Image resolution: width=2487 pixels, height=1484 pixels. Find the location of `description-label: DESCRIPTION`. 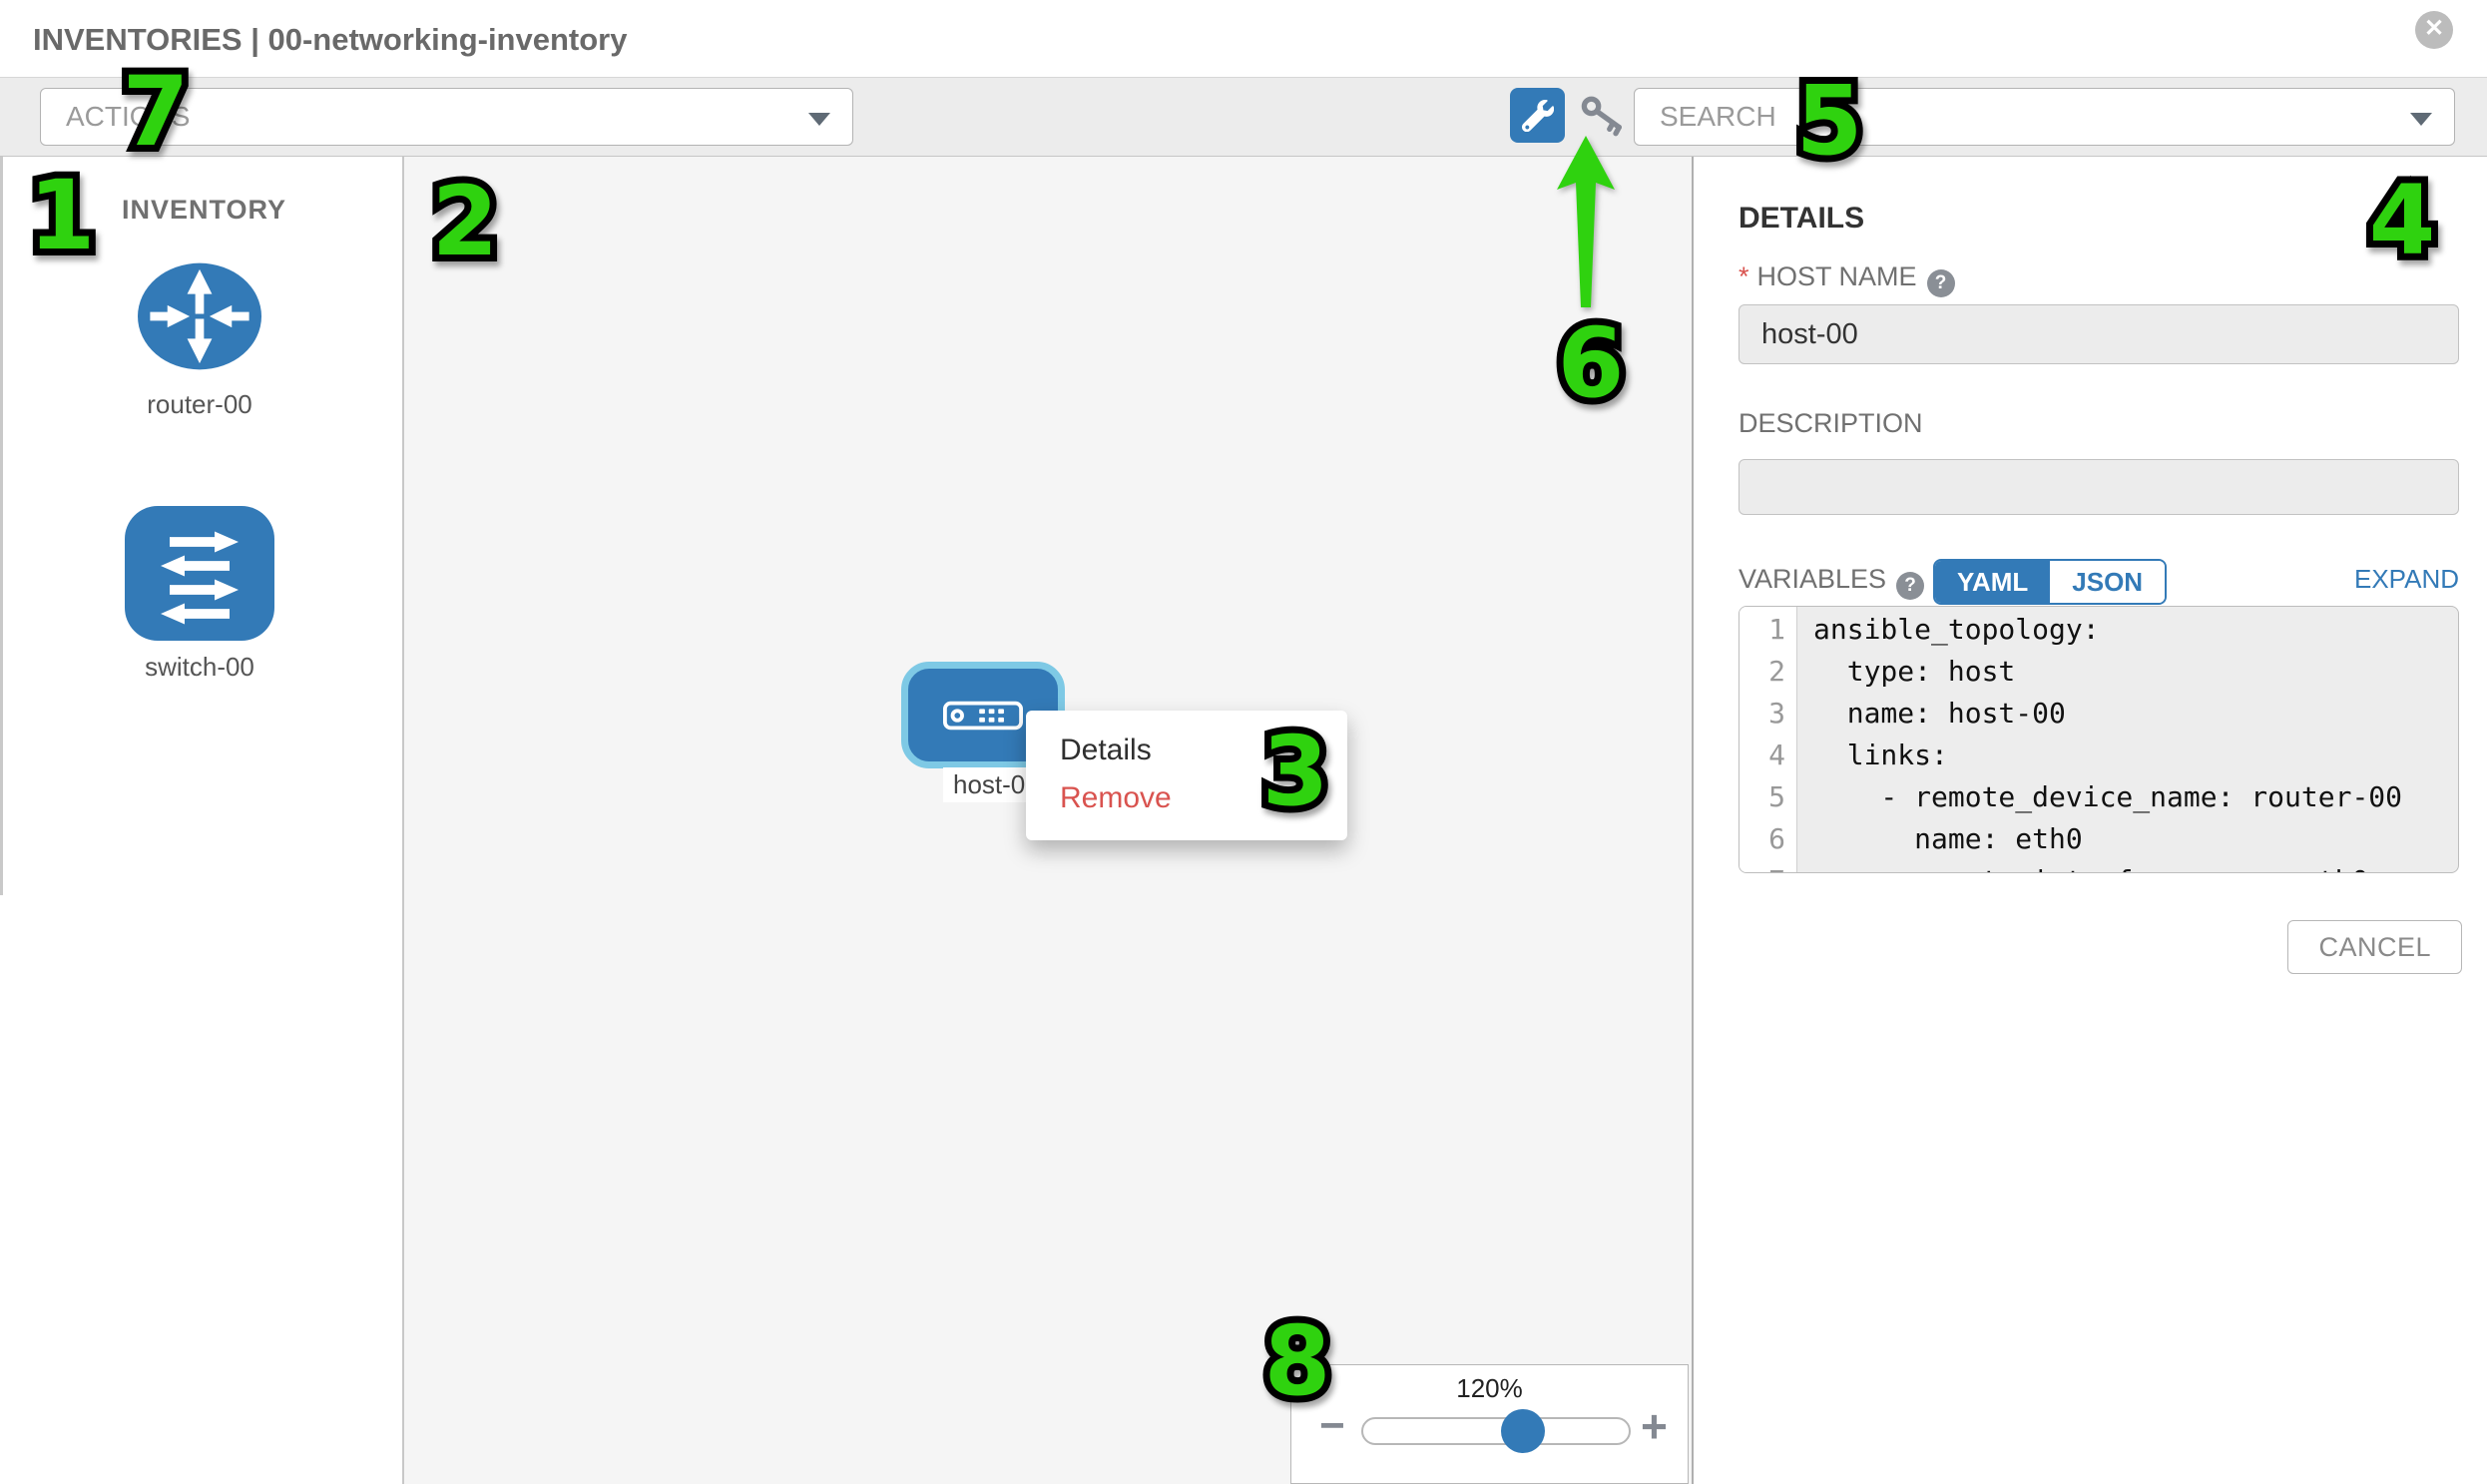

description-label: DESCRIPTION is located at coordinates (1831, 423).